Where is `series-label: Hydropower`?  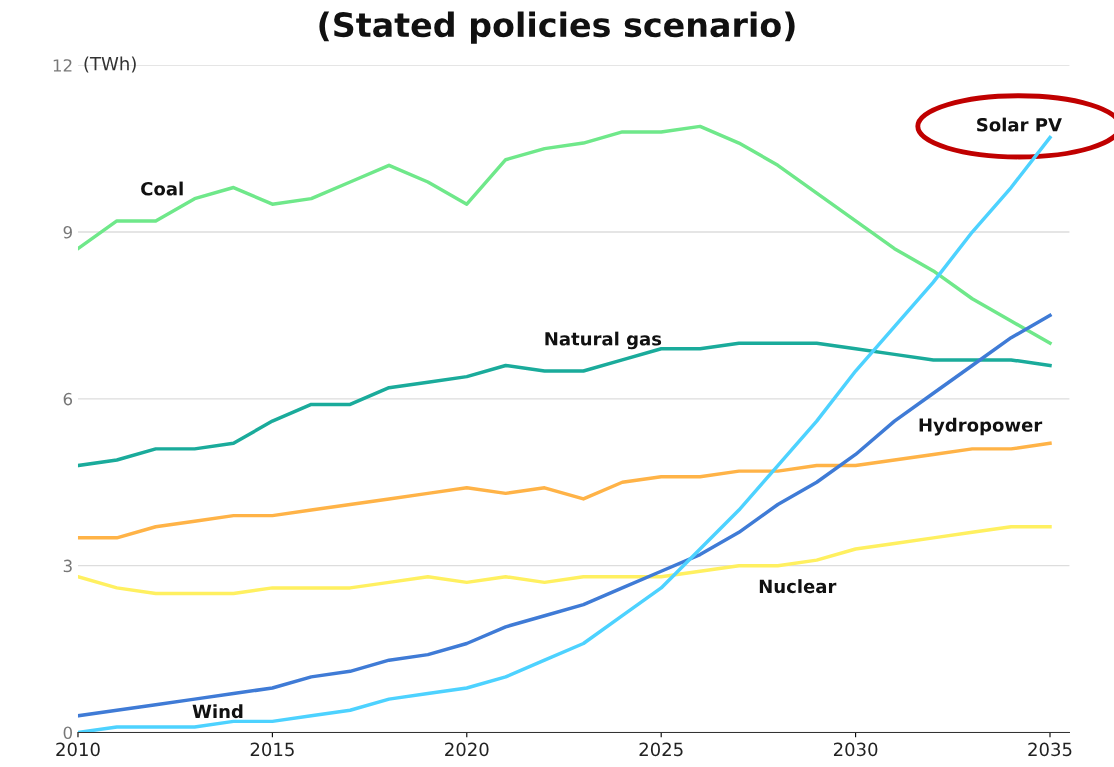
series-label: Hydropower is located at coordinates (981, 426).